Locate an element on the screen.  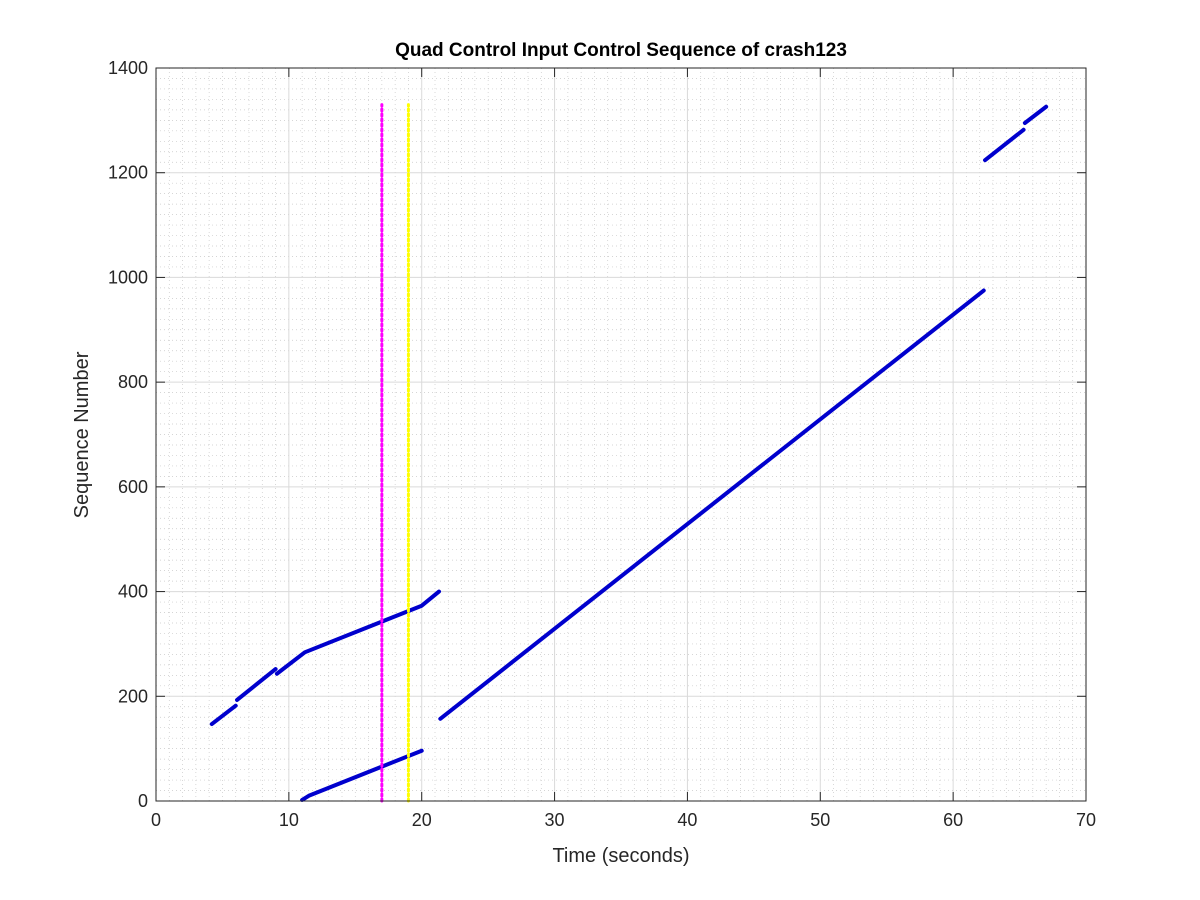
y-tick-label: 200 is located at coordinates (133, 696).